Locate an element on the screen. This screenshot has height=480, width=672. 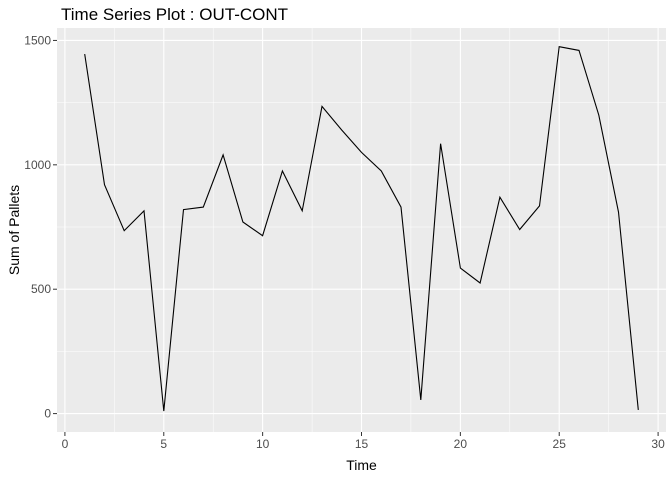
x-tick-label: 0 is located at coordinates (65, 444).